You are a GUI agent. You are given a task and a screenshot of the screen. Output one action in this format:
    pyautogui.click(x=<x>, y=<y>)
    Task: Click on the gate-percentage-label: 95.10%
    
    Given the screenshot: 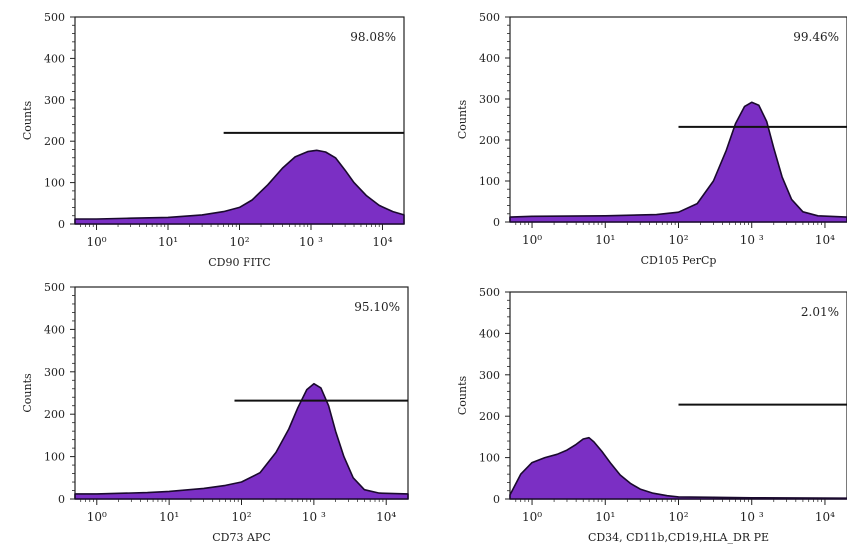 What is the action you would take?
    pyautogui.click(x=377, y=307)
    